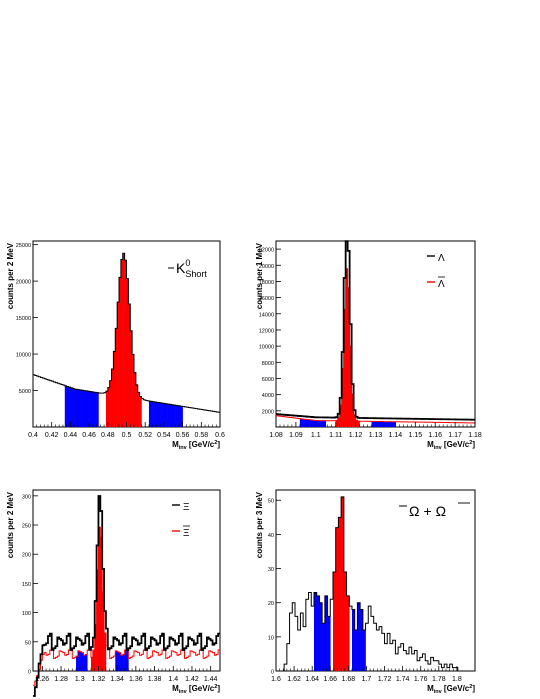  I want to click on legend: Ω + Ω, so click(434, 510).